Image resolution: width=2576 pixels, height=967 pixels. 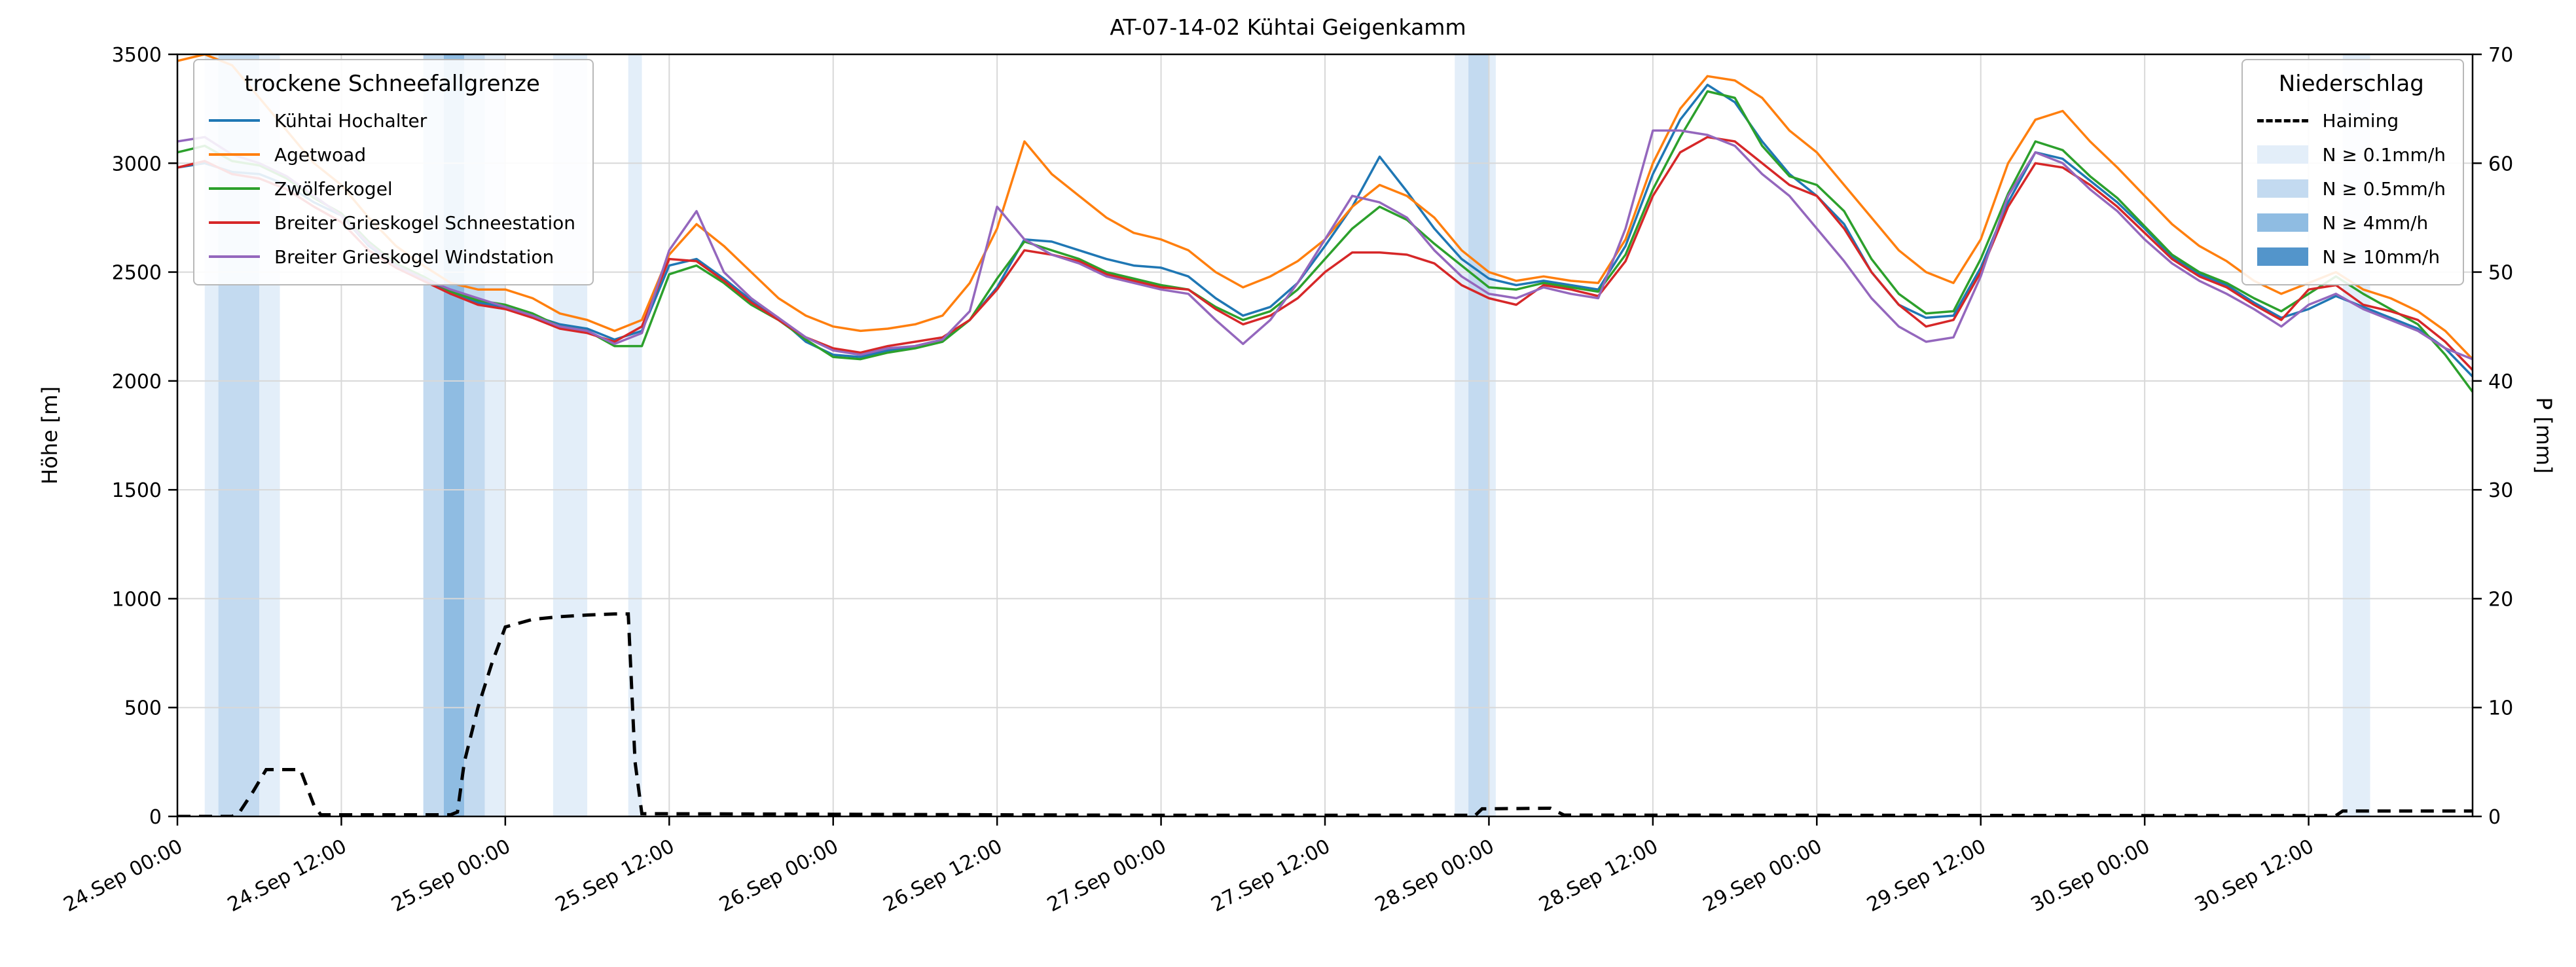 I want to click on dashed-line-swatch-icon, so click(x=2282, y=120).